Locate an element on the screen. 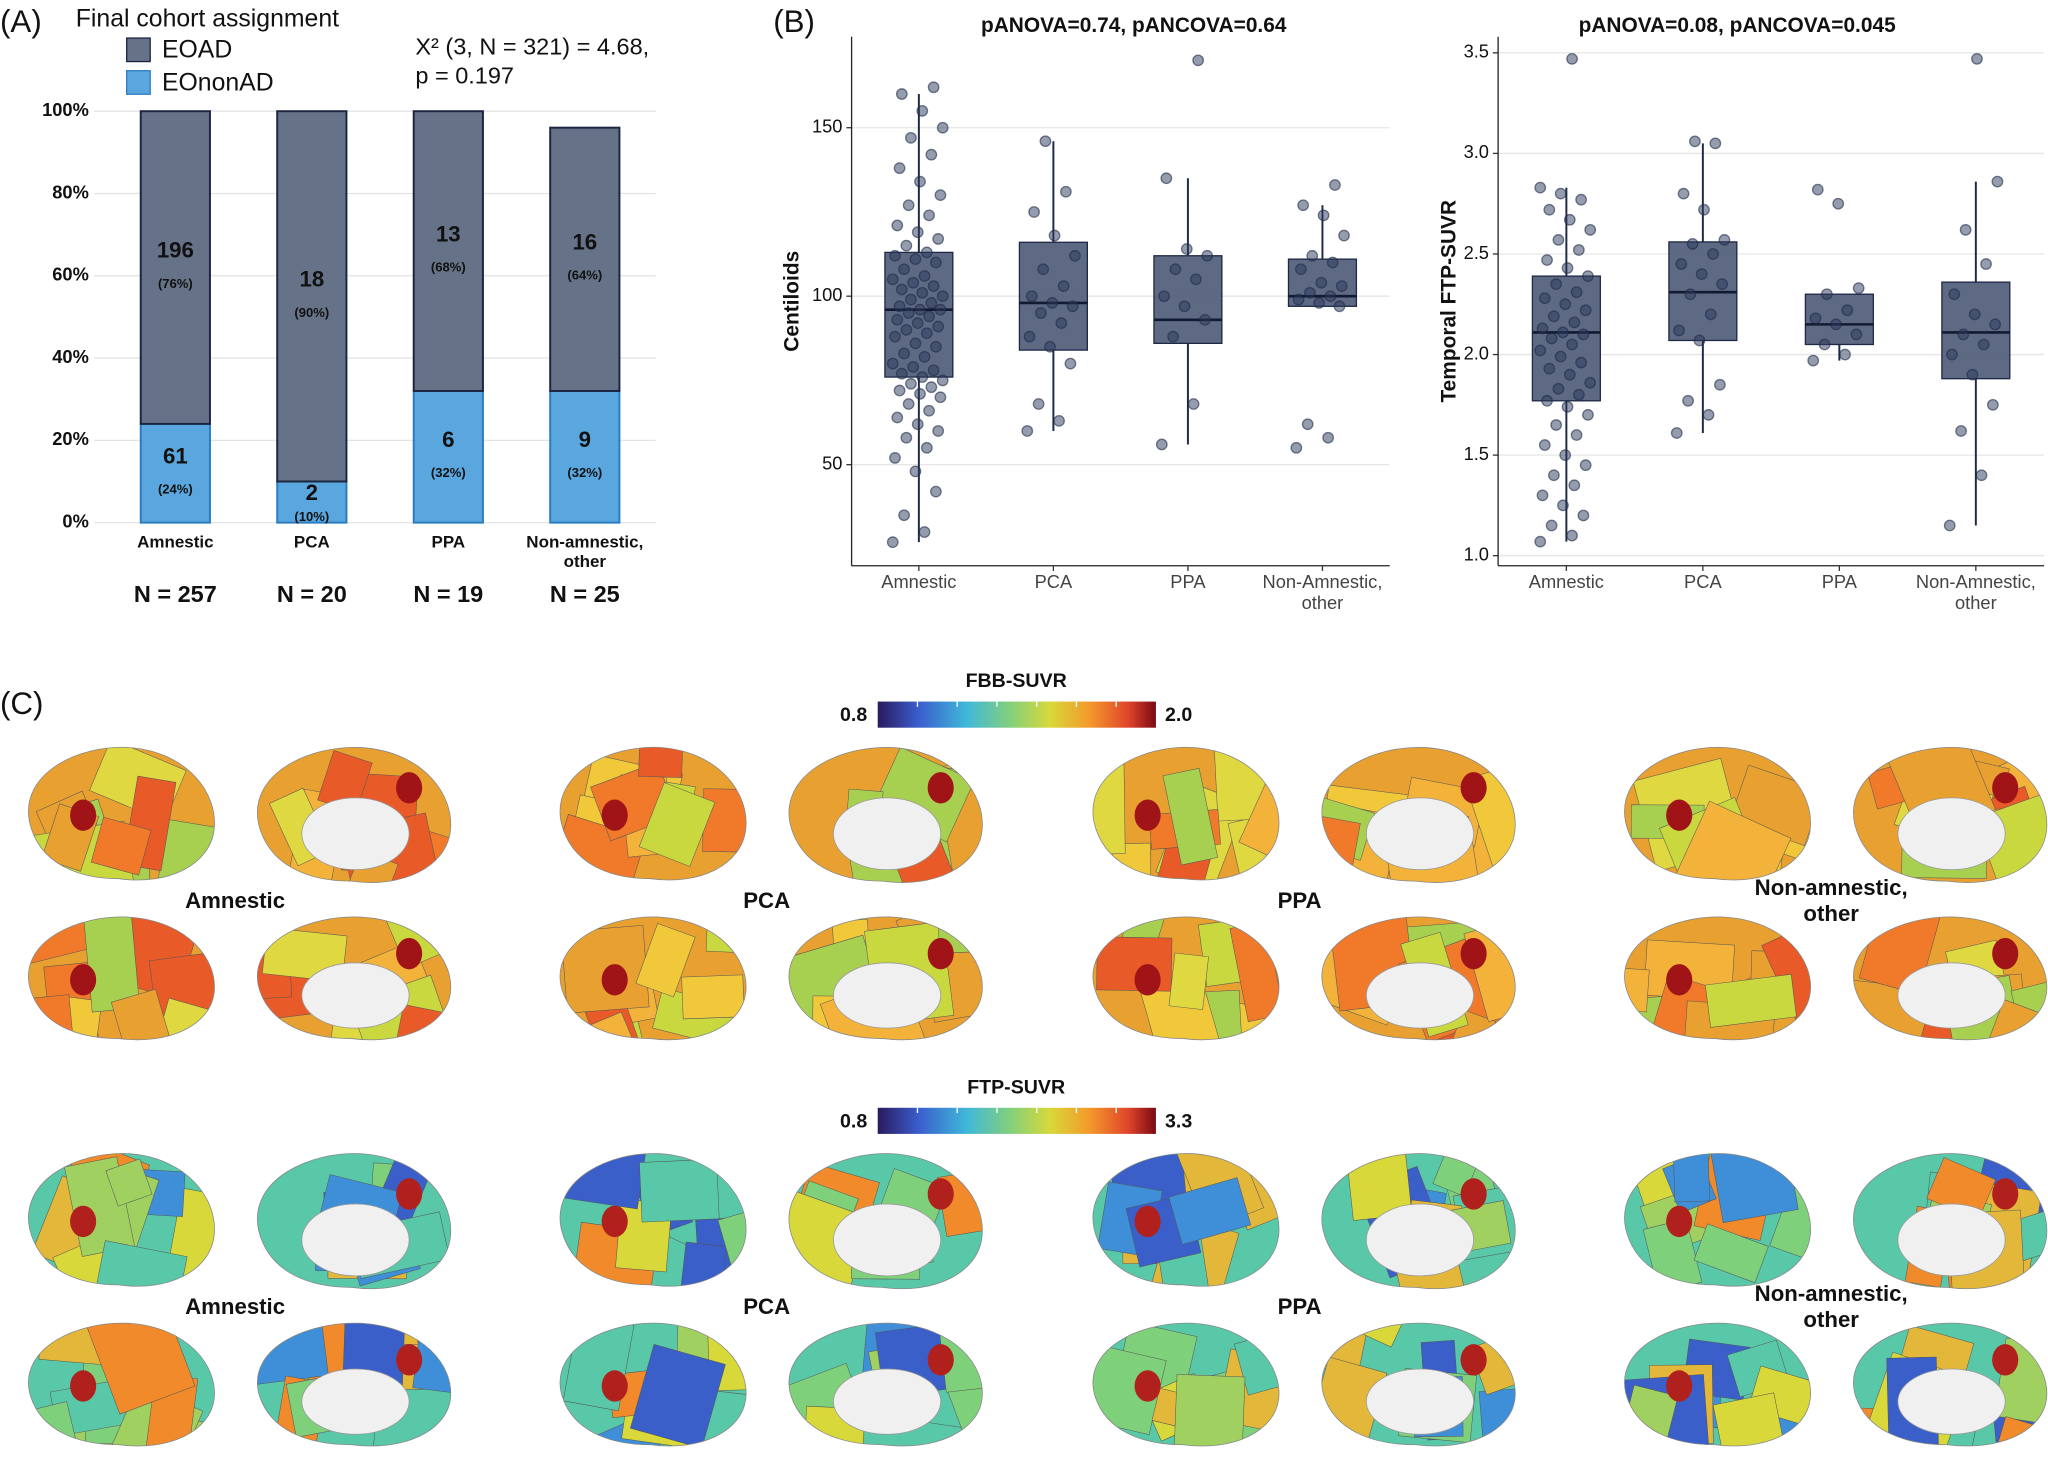 This screenshot has width=2048, height=1458. value-label: (32%) is located at coordinates (584, 472).